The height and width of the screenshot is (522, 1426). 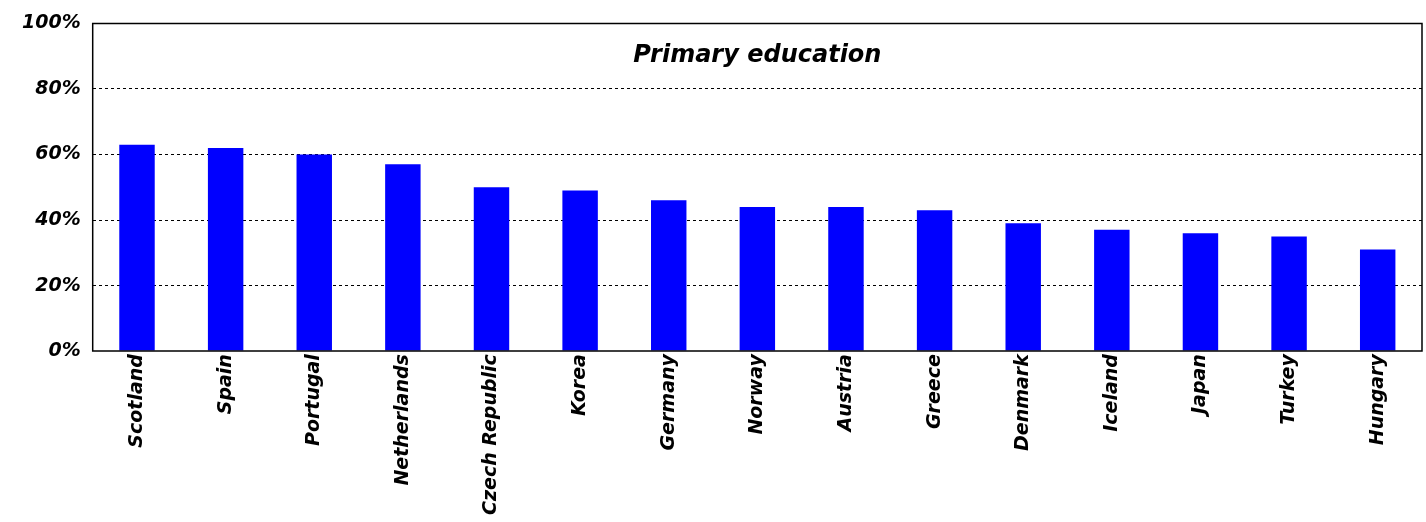 I want to click on x-tick-label: Hungary, so click(x=1375, y=399).